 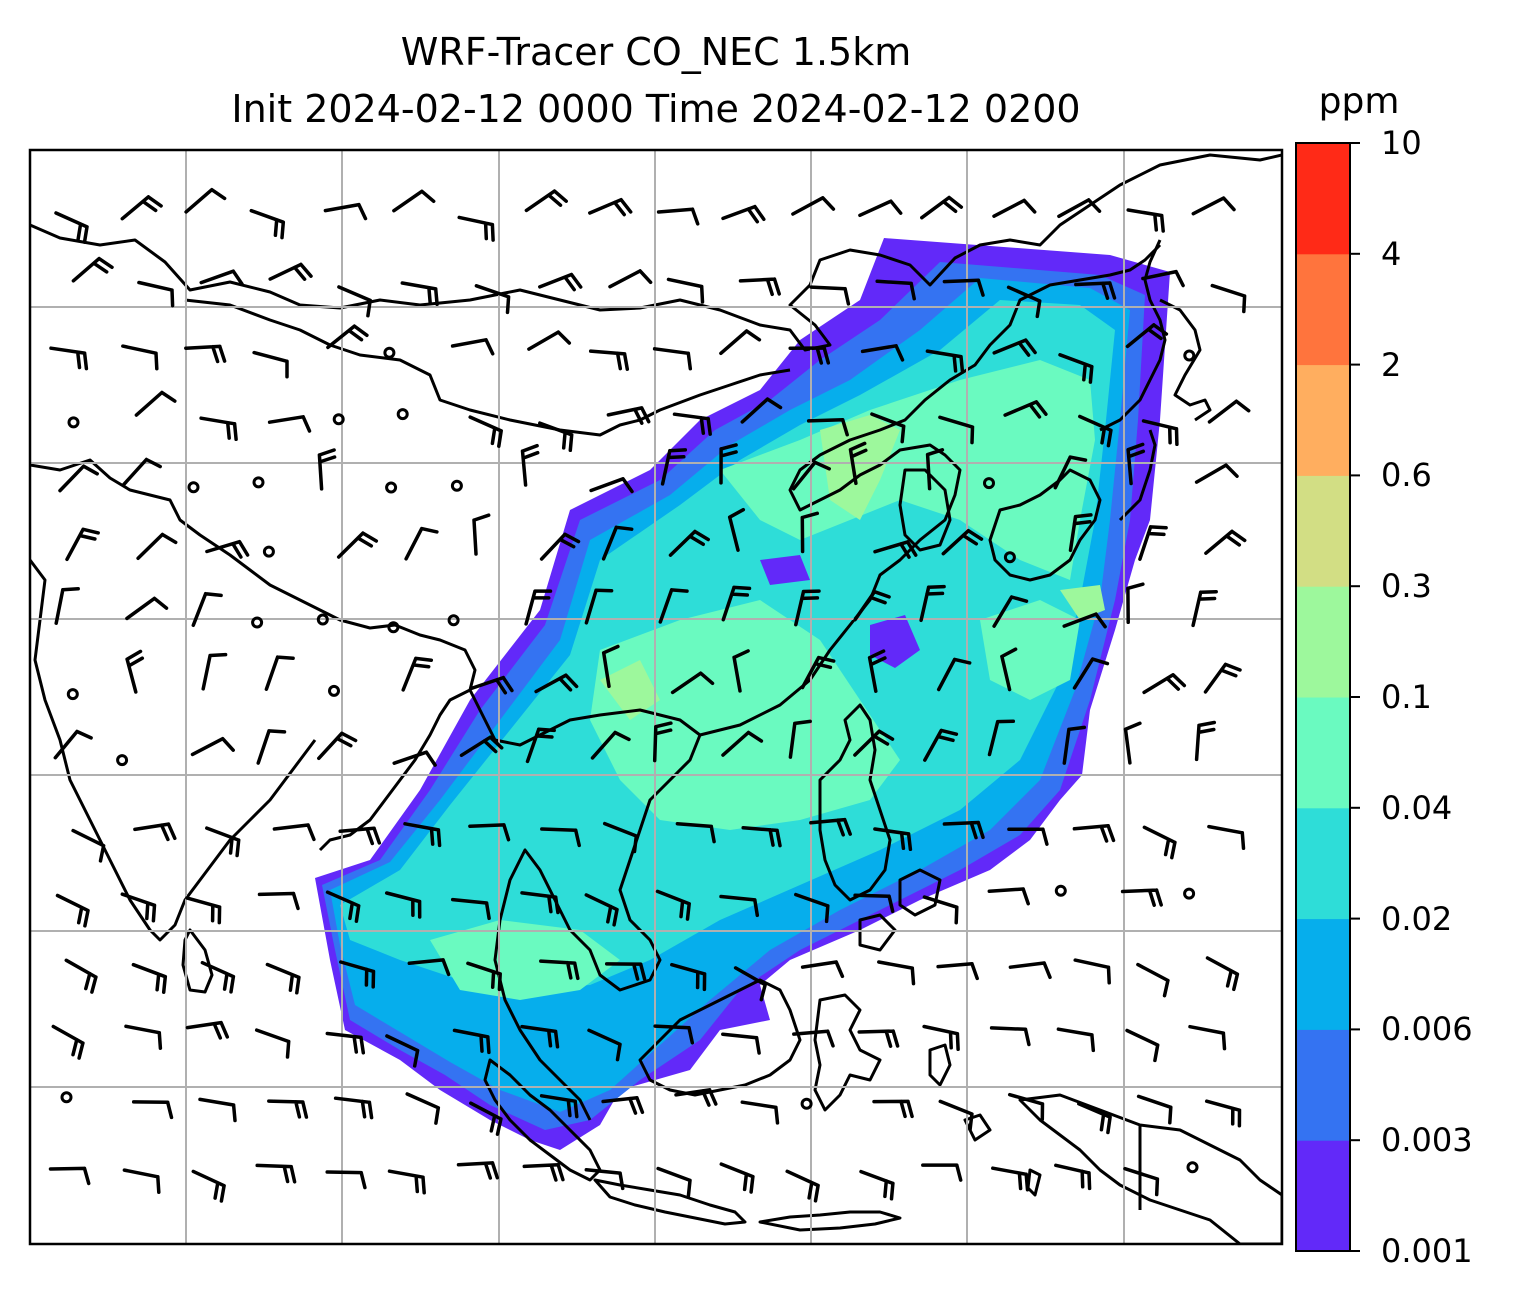 What do you see at coordinates (747, 1205) in the screenshot?
I see `coastline-java` at bounding box center [747, 1205].